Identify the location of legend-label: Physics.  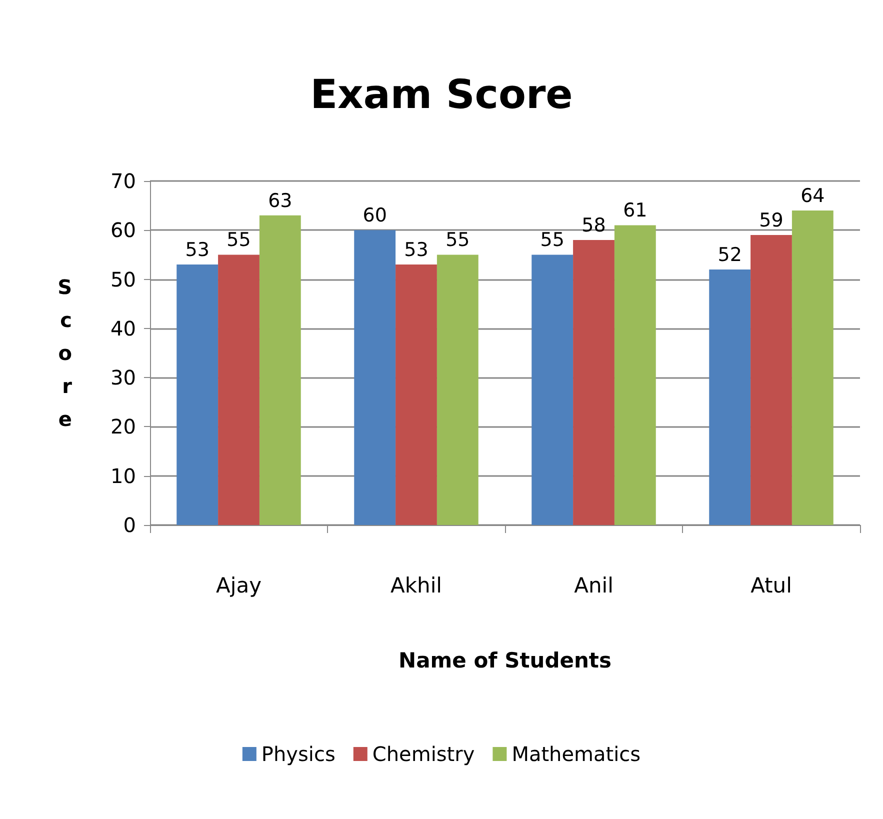
(298, 754).